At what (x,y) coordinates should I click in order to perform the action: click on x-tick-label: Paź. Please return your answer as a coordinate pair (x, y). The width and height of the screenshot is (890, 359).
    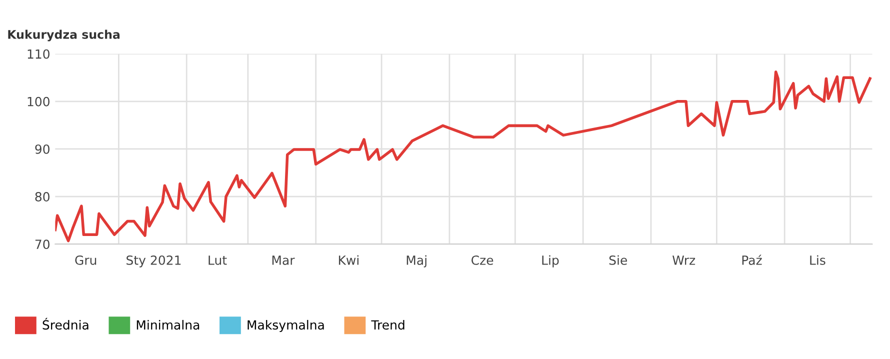
    Looking at the image, I should click on (752, 259).